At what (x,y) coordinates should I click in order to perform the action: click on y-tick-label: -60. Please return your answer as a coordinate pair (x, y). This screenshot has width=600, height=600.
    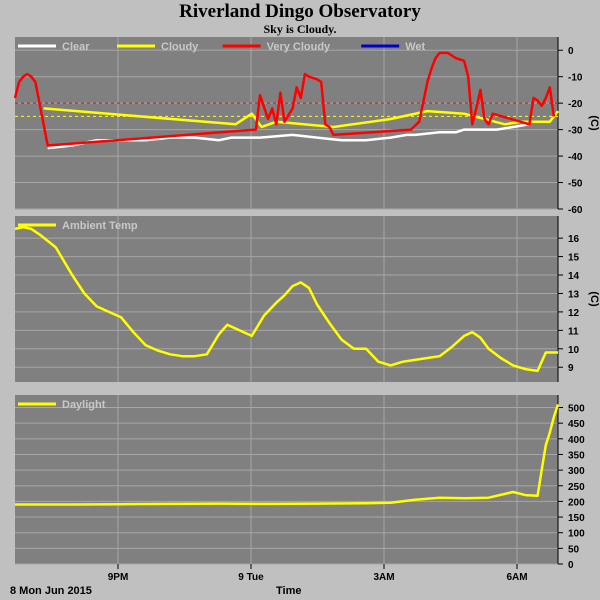
    Looking at the image, I should click on (575, 210).